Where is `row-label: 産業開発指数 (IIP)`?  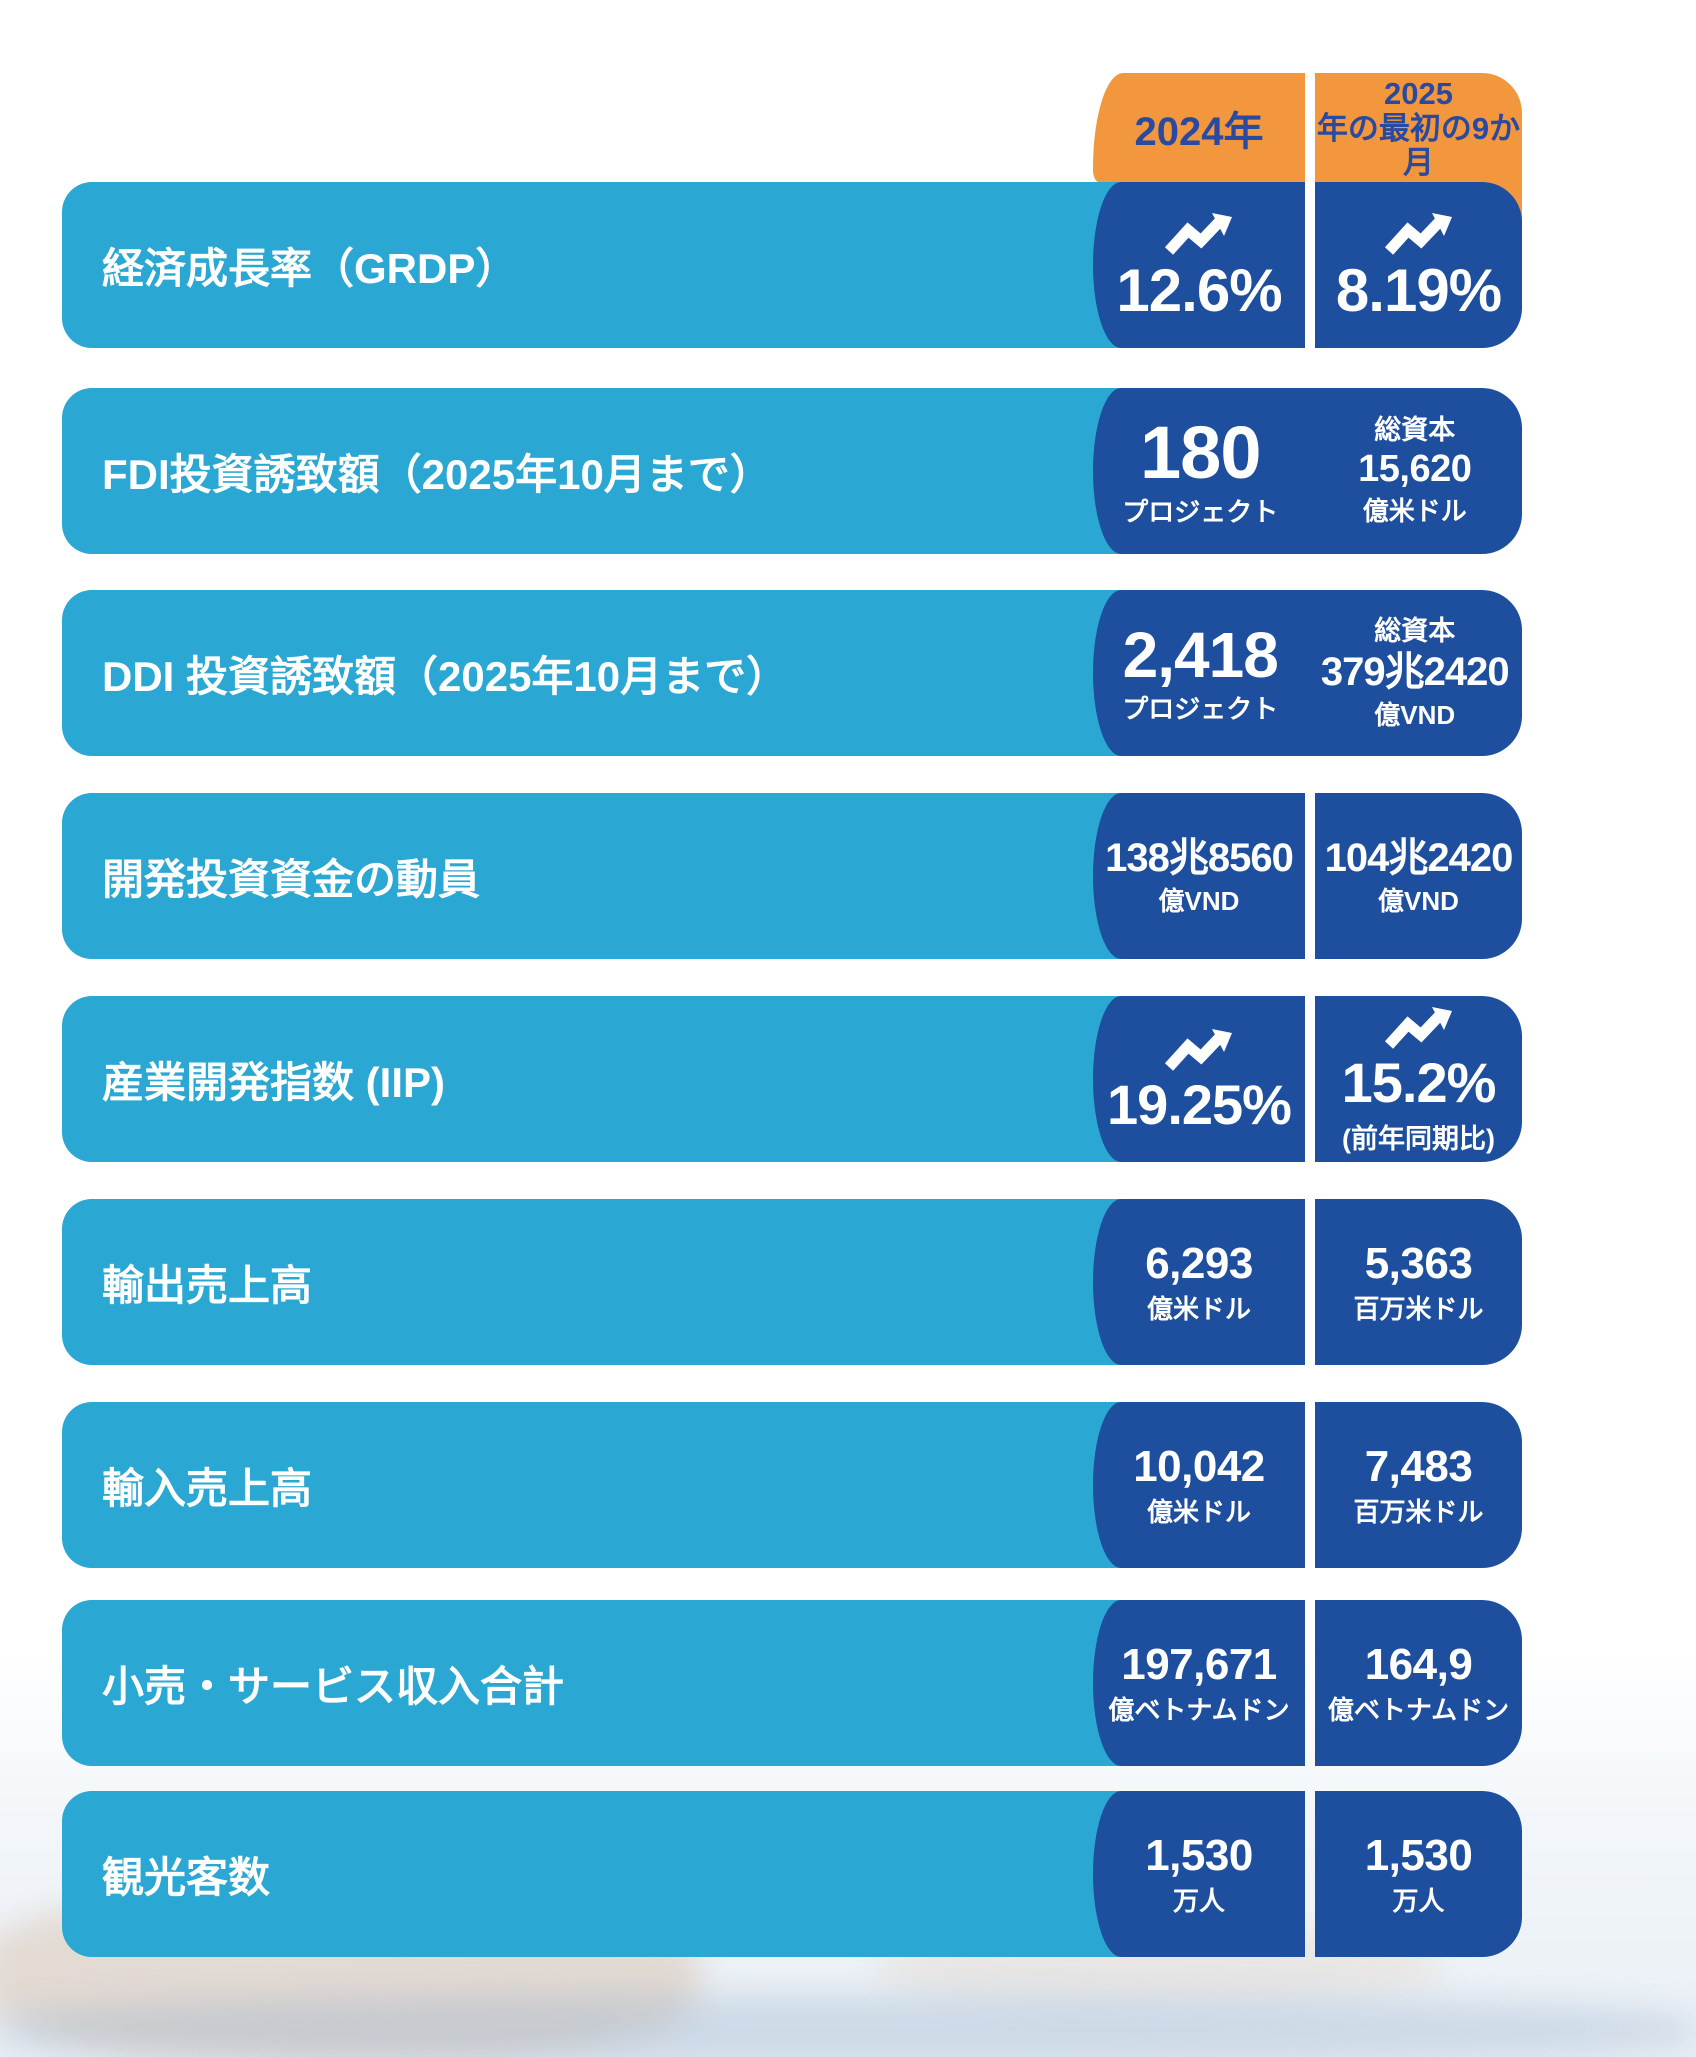 row-label: 産業開発指数 (IIP) is located at coordinates (273, 1082).